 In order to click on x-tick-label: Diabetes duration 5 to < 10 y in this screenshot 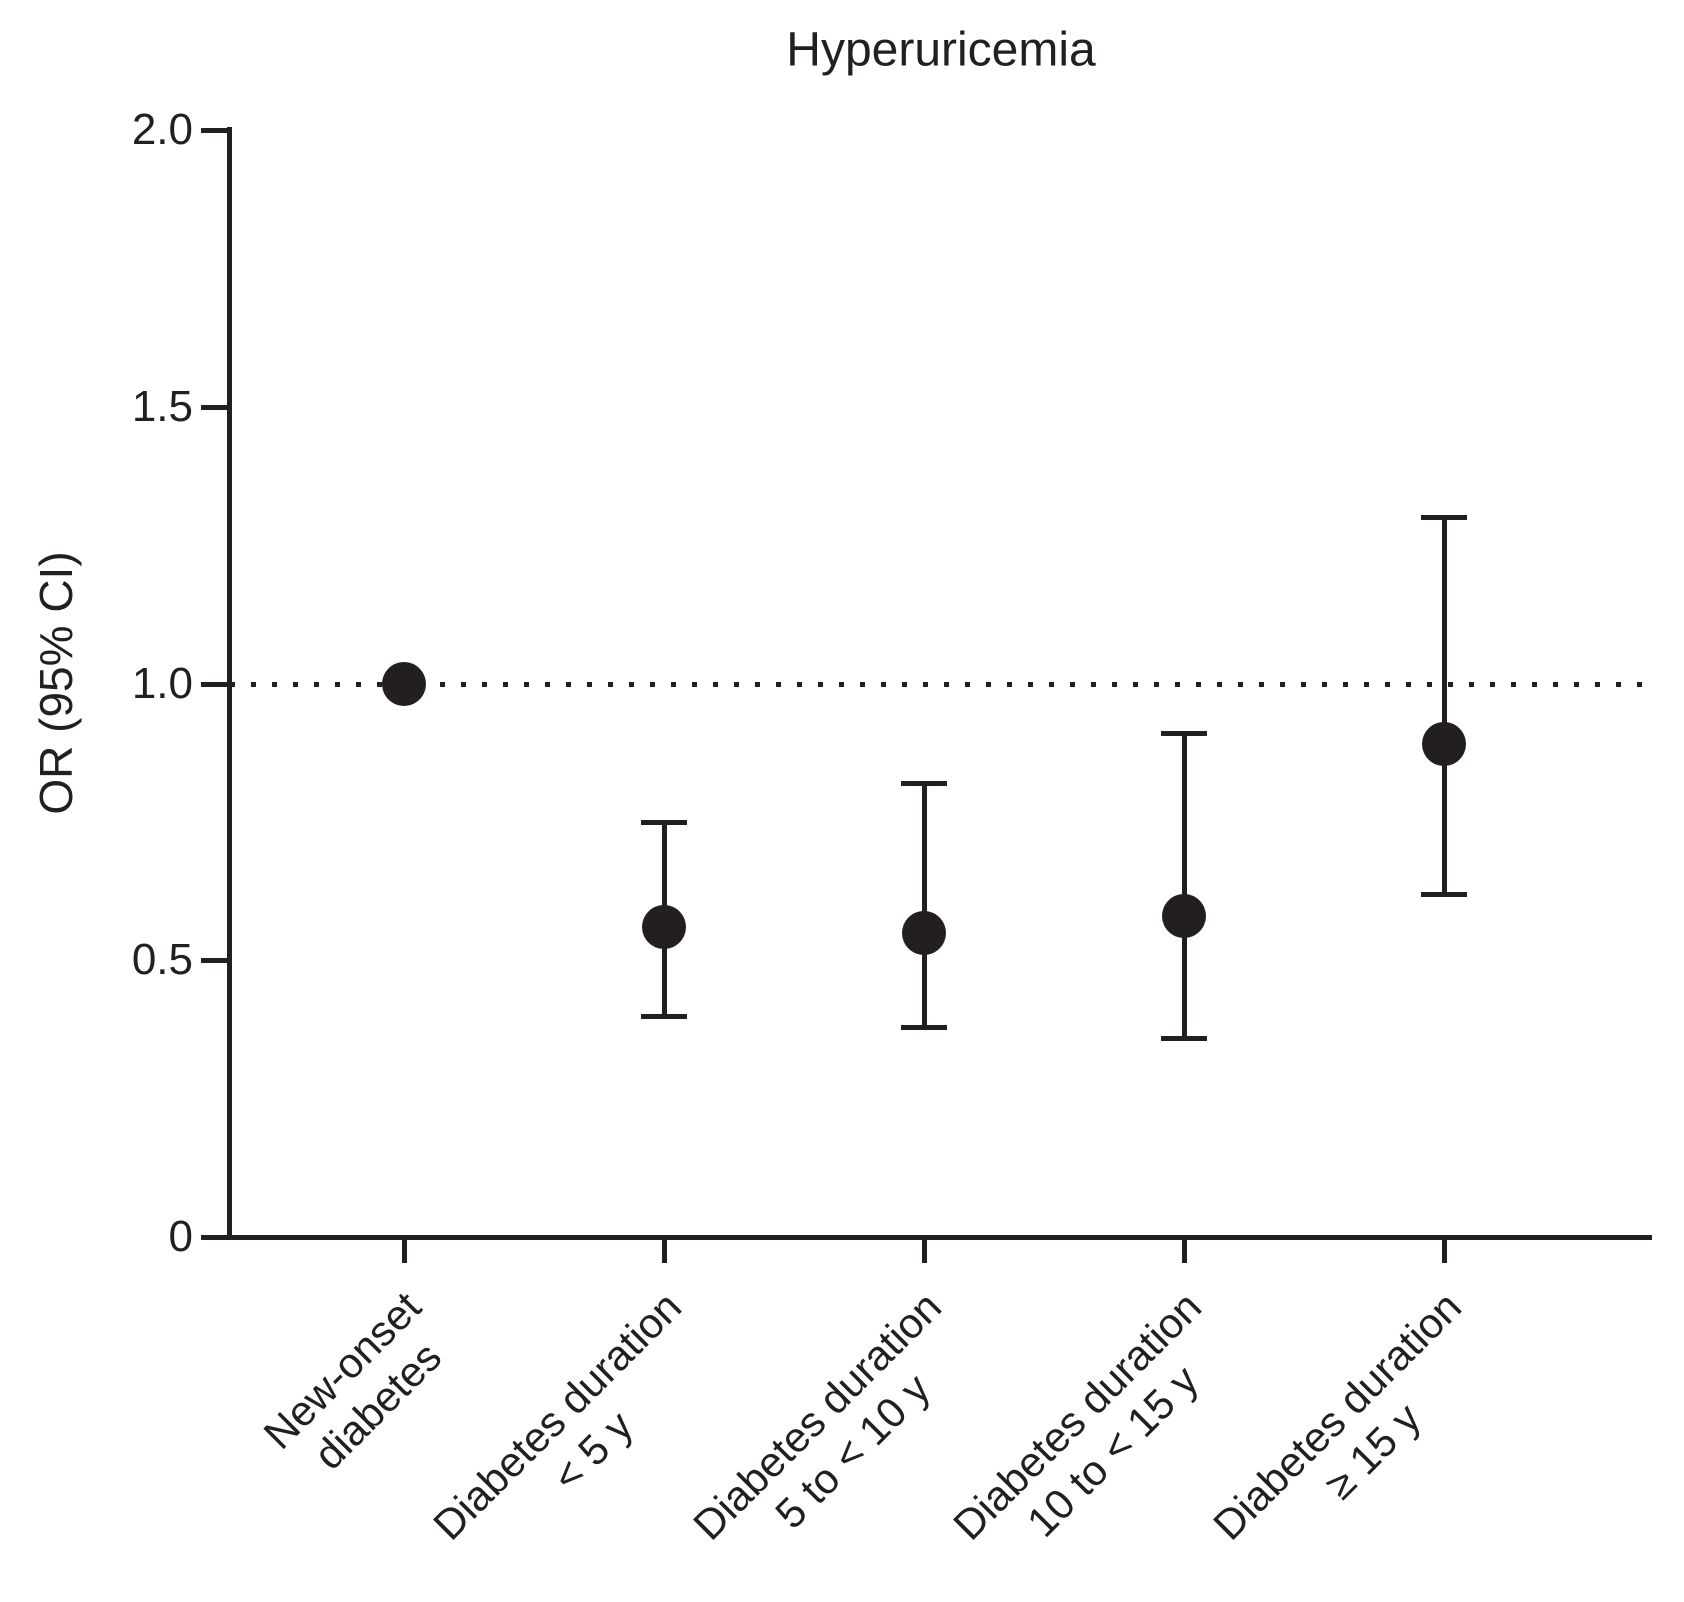, I will do `click(835, 1434)`.